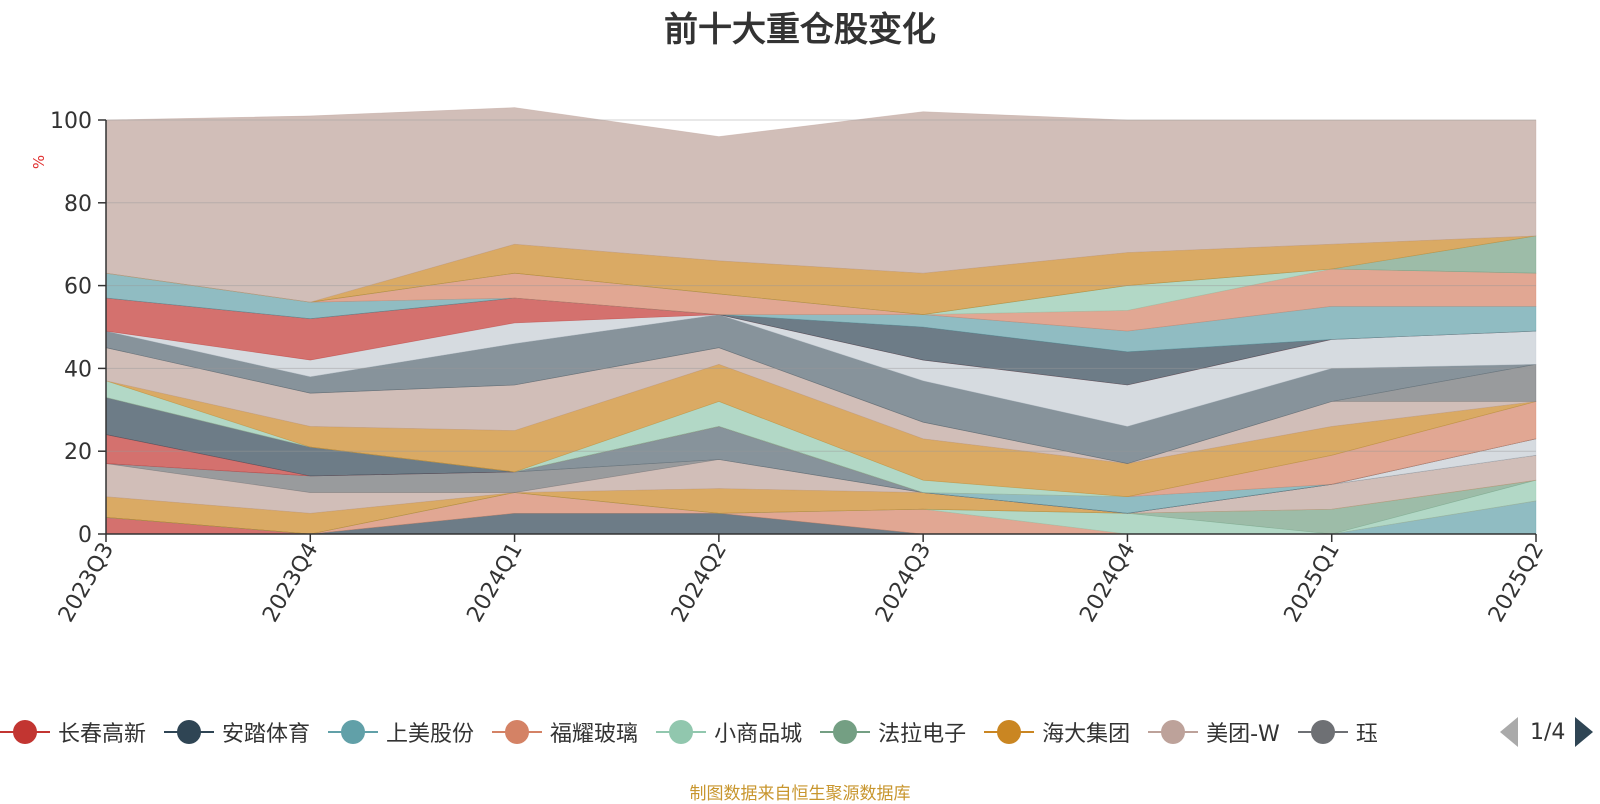  What do you see at coordinates (102, 734) in the screenshot?
I see `legend-label: 长春高新` at bounding box center [102, 734].